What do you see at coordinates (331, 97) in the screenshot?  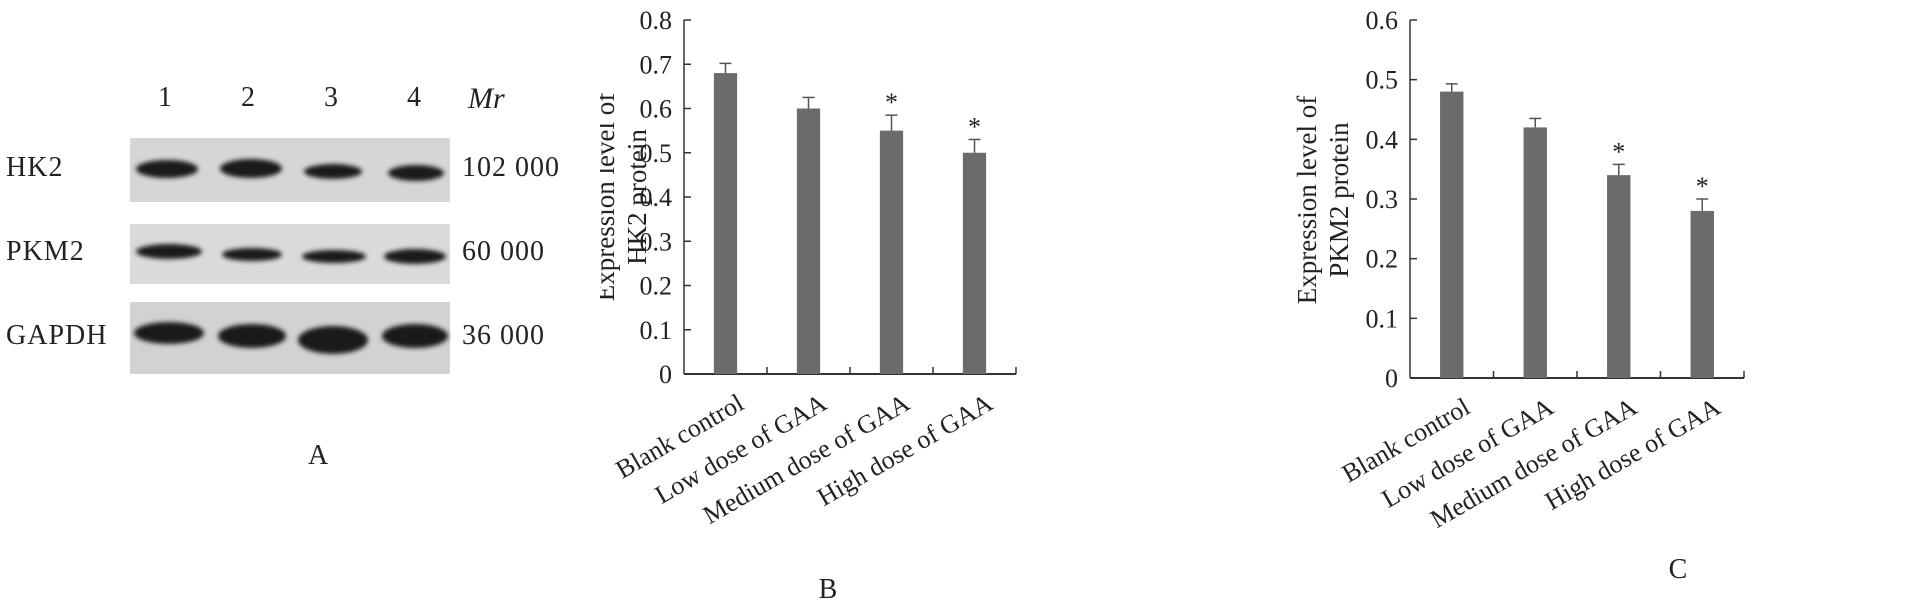 I see `lane-number: 3` at bounding box center [331, 97].